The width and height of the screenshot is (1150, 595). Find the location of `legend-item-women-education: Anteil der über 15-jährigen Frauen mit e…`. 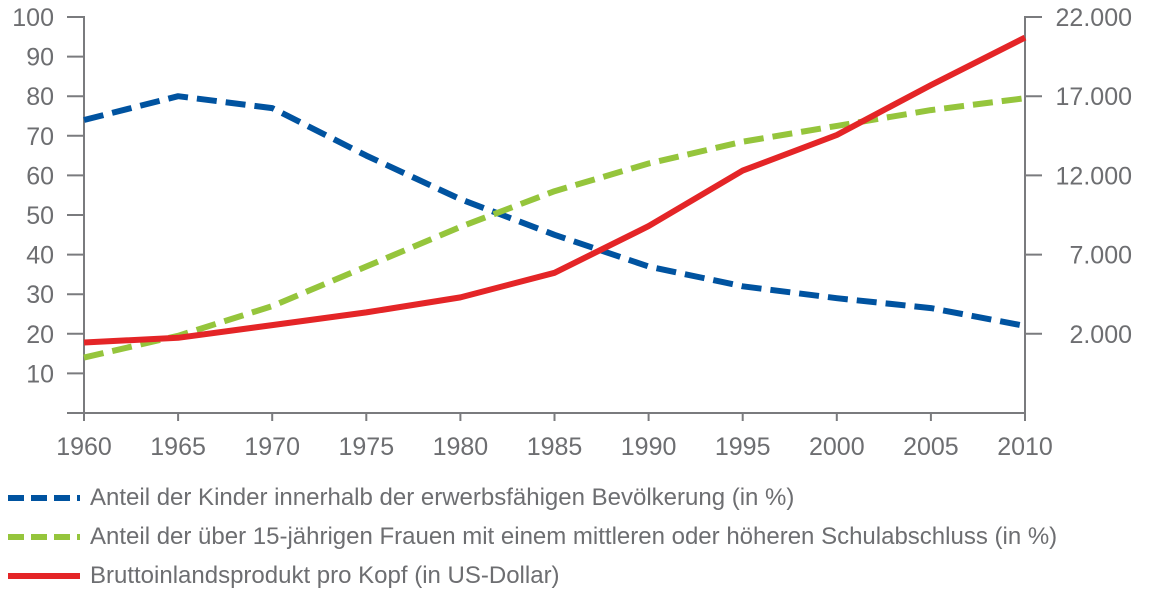

legend-item-women-education: Anteil der über 15-jährigen Frauen mit e… is located at coordinates (532, 536).